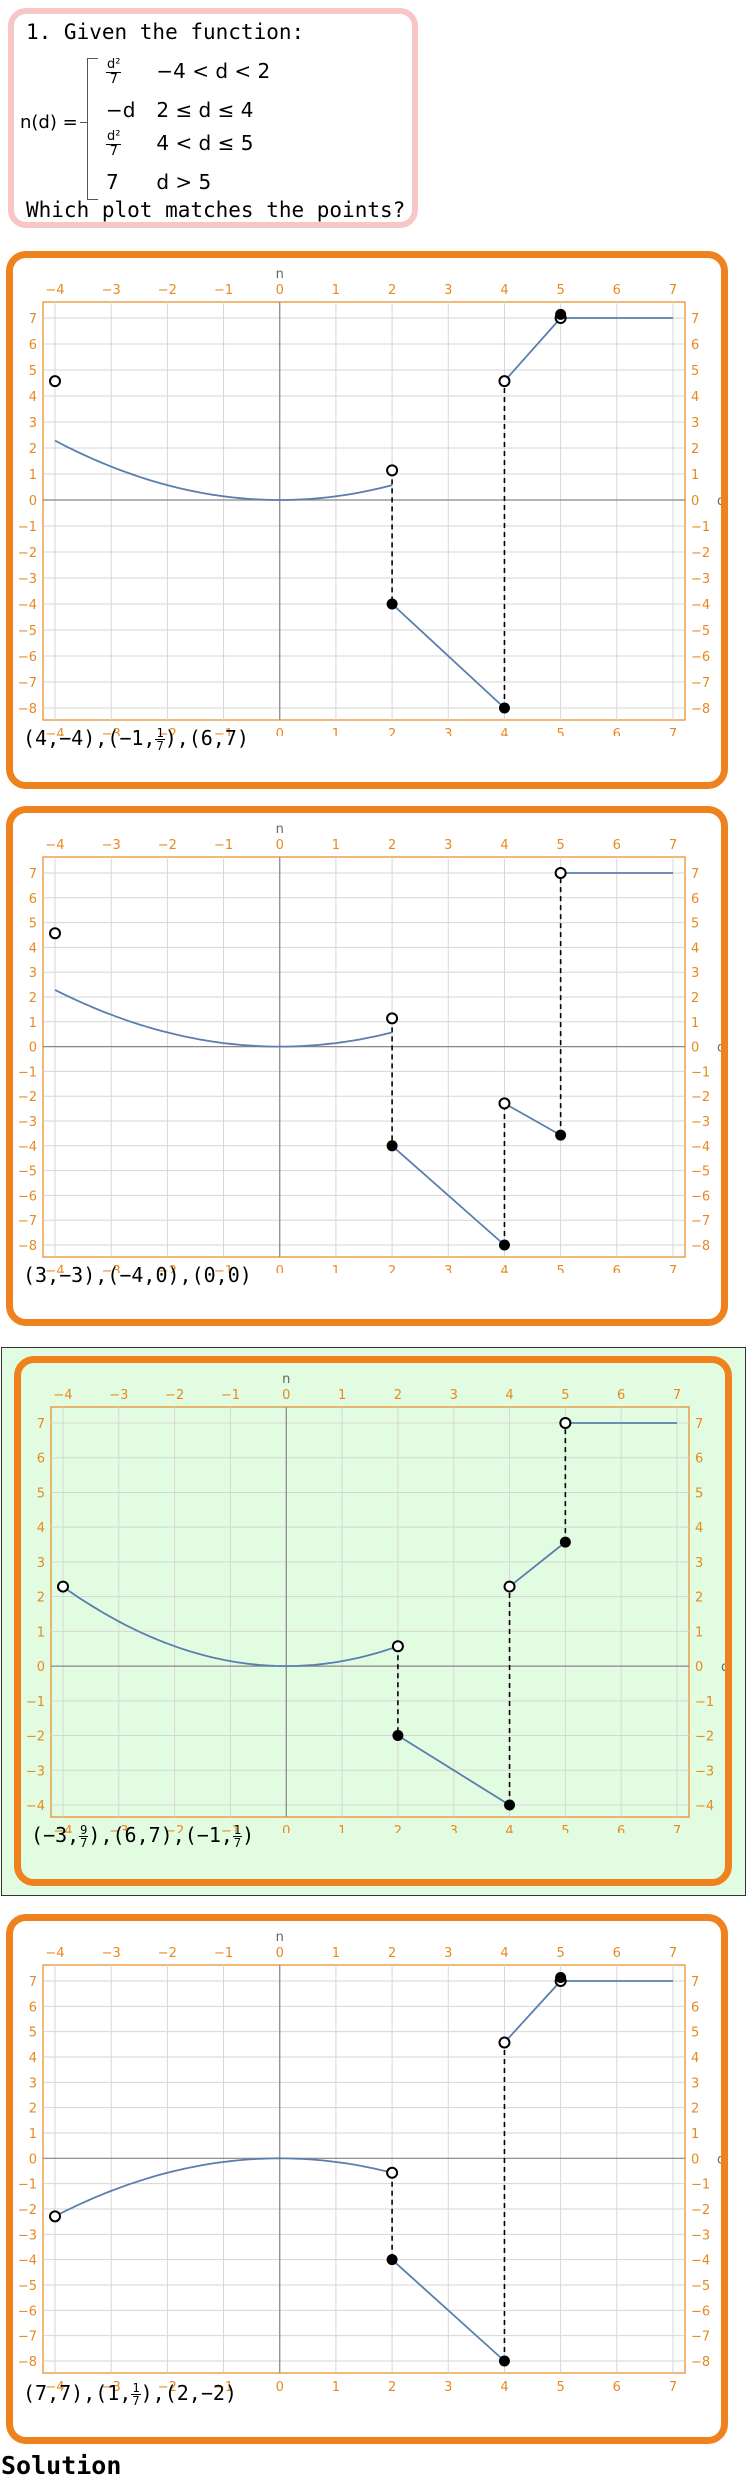  I want to click on y-tick-label-right: −1, so click(700, 2185).